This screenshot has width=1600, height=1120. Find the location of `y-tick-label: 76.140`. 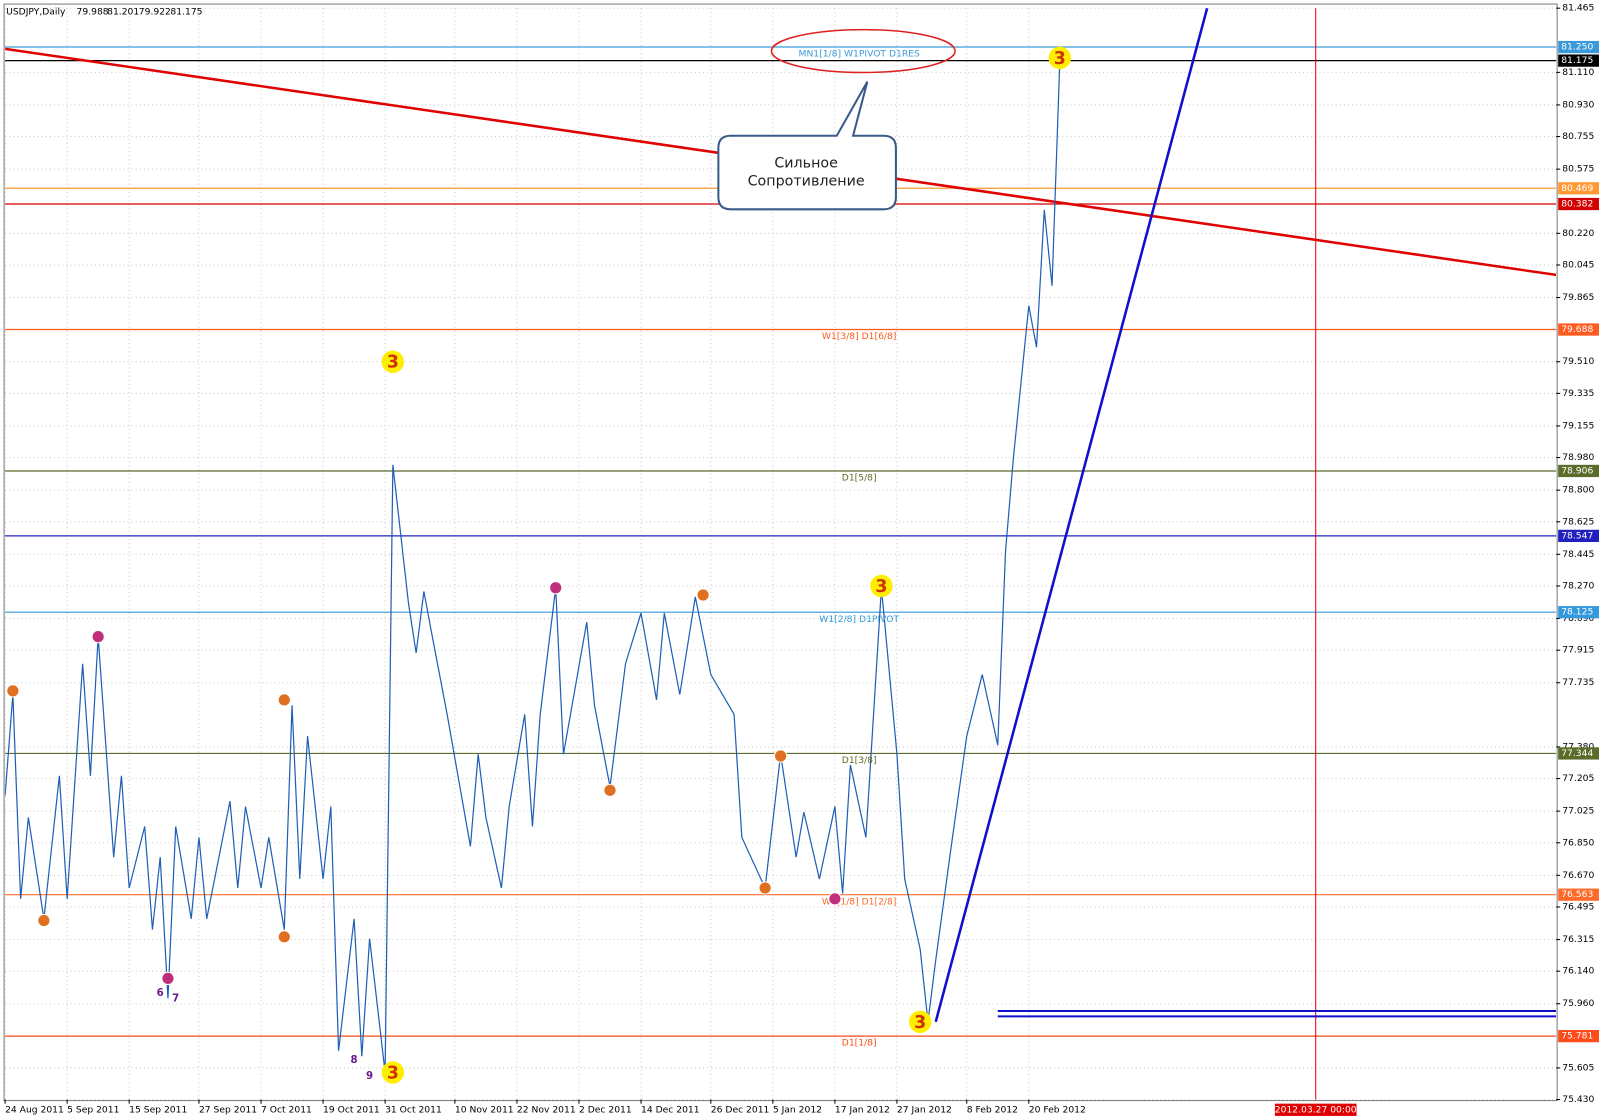

y-tick-label: 76.140 is located at coordinates (1578, 971).